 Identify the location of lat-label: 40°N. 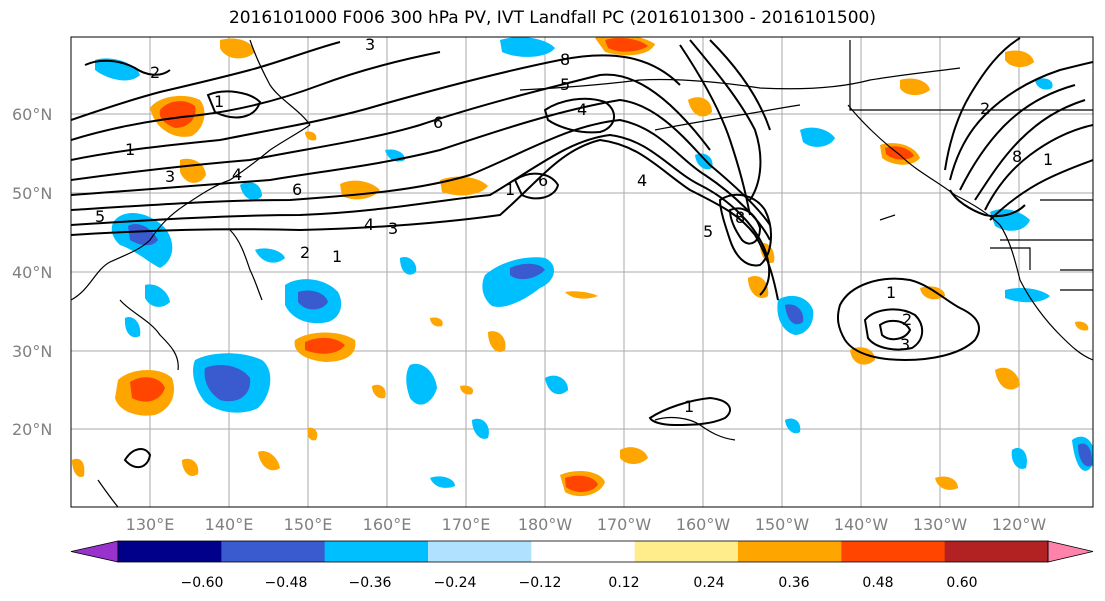
(32, 272).